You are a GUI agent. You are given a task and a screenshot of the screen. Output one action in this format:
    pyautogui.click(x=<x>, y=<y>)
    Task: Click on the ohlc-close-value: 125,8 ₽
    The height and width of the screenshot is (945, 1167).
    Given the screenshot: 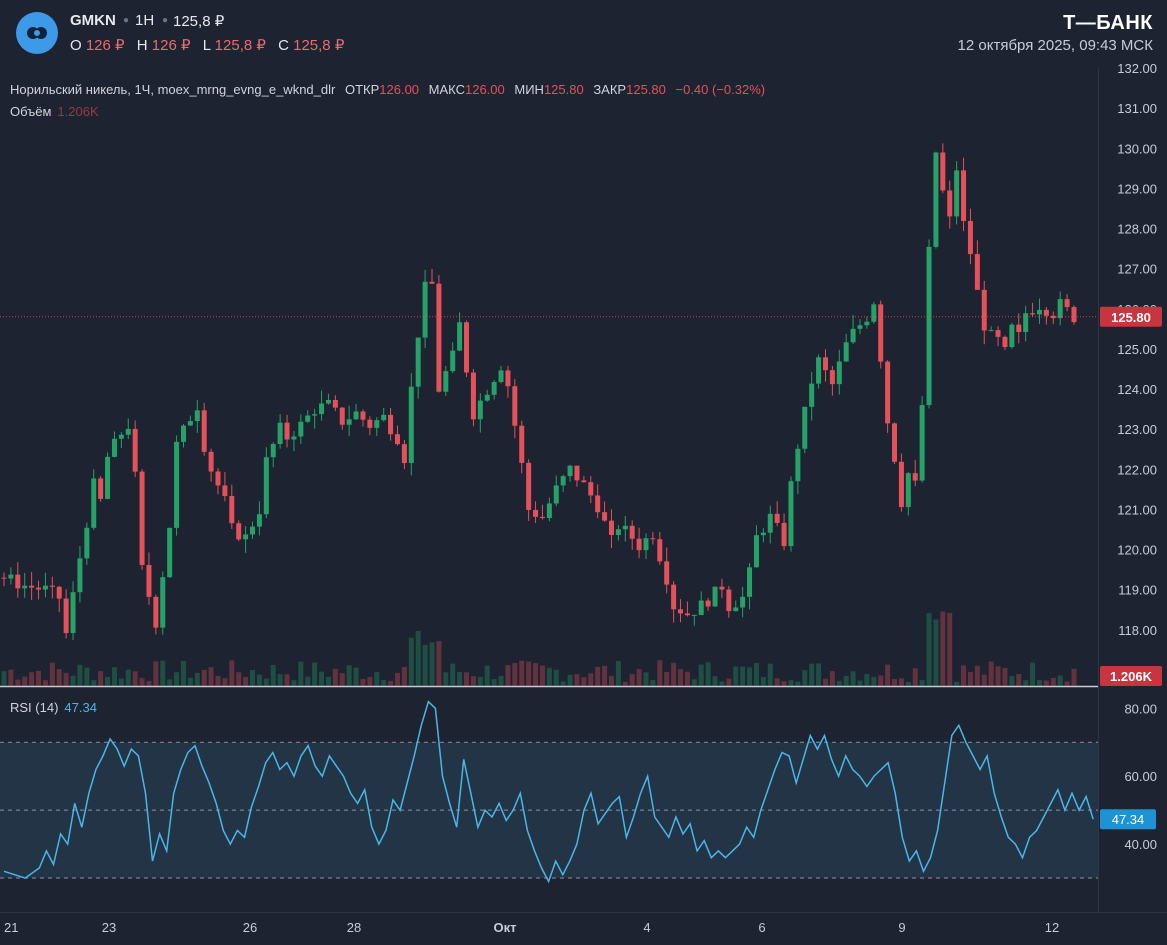 What is the action you would take?
    pyautogui.click(x=319, y=45)
    